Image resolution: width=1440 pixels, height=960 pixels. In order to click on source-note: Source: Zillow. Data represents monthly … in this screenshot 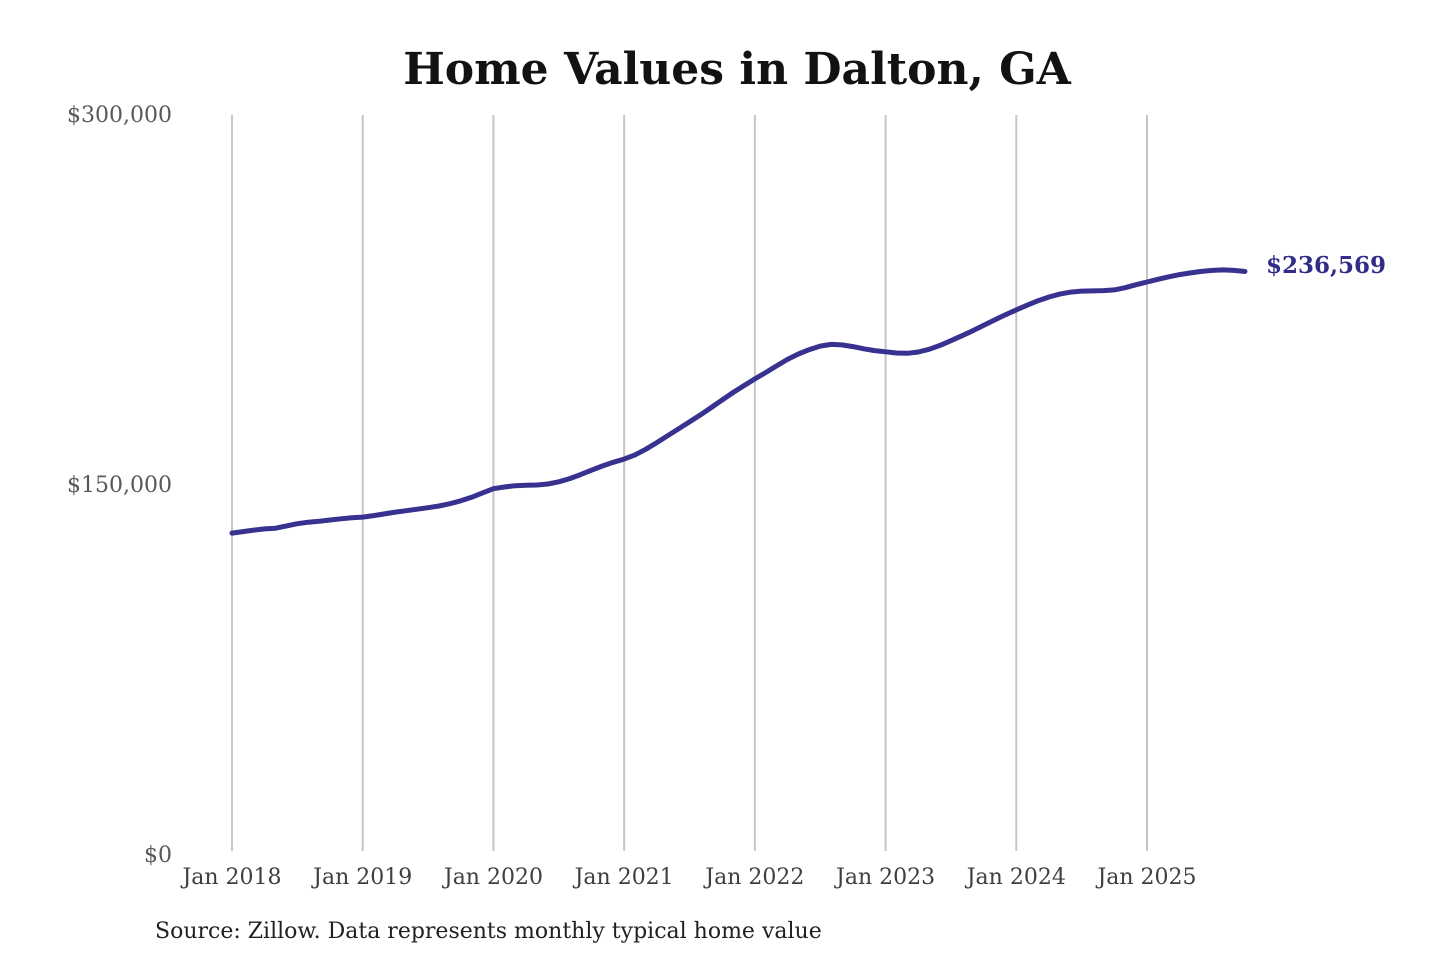, I will do `click(488, 931)`.